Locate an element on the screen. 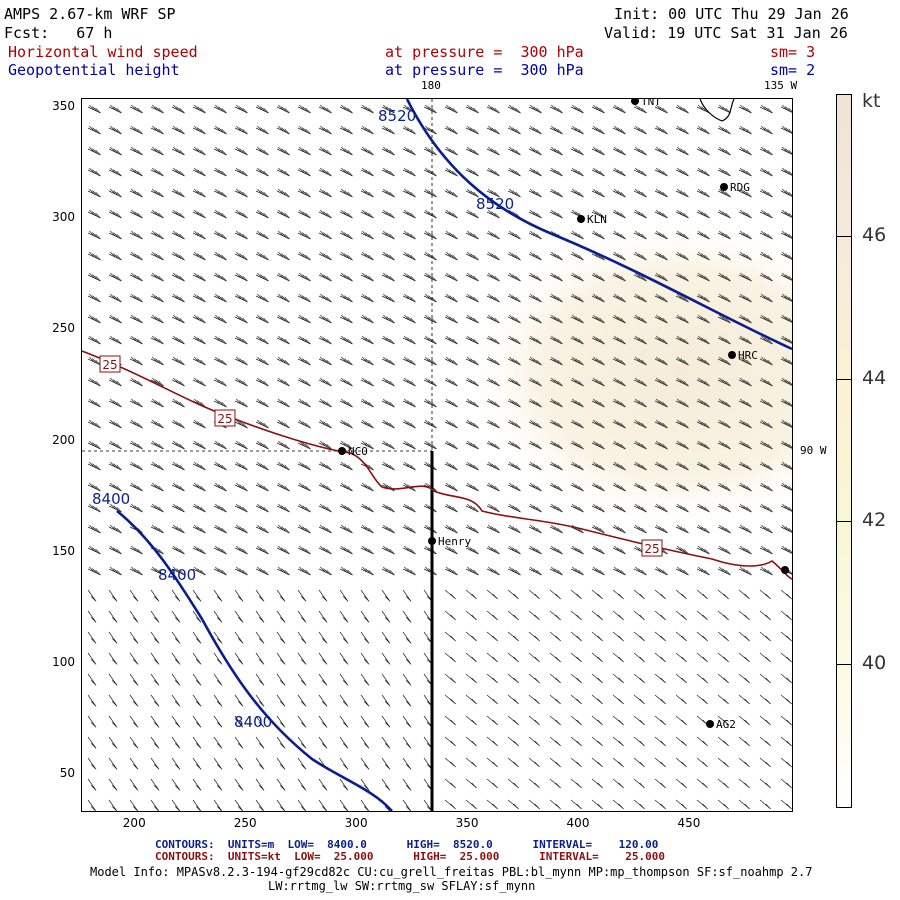  colorbar is located at coordinates (844, 451).